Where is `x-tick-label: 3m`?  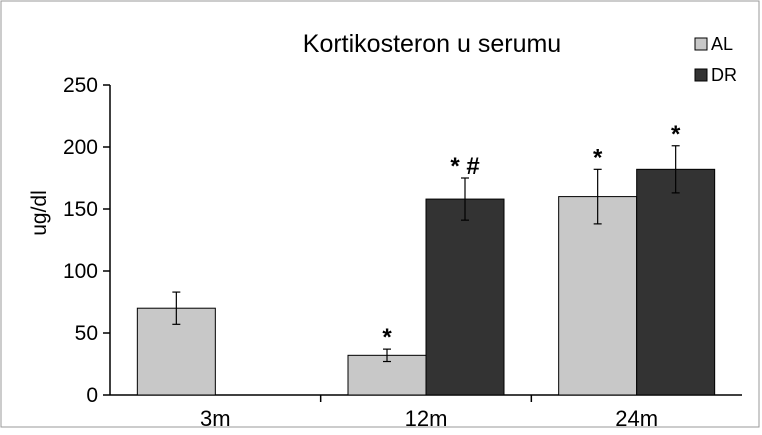 x-tick-label: 3m is located at coordinates (215, 418).